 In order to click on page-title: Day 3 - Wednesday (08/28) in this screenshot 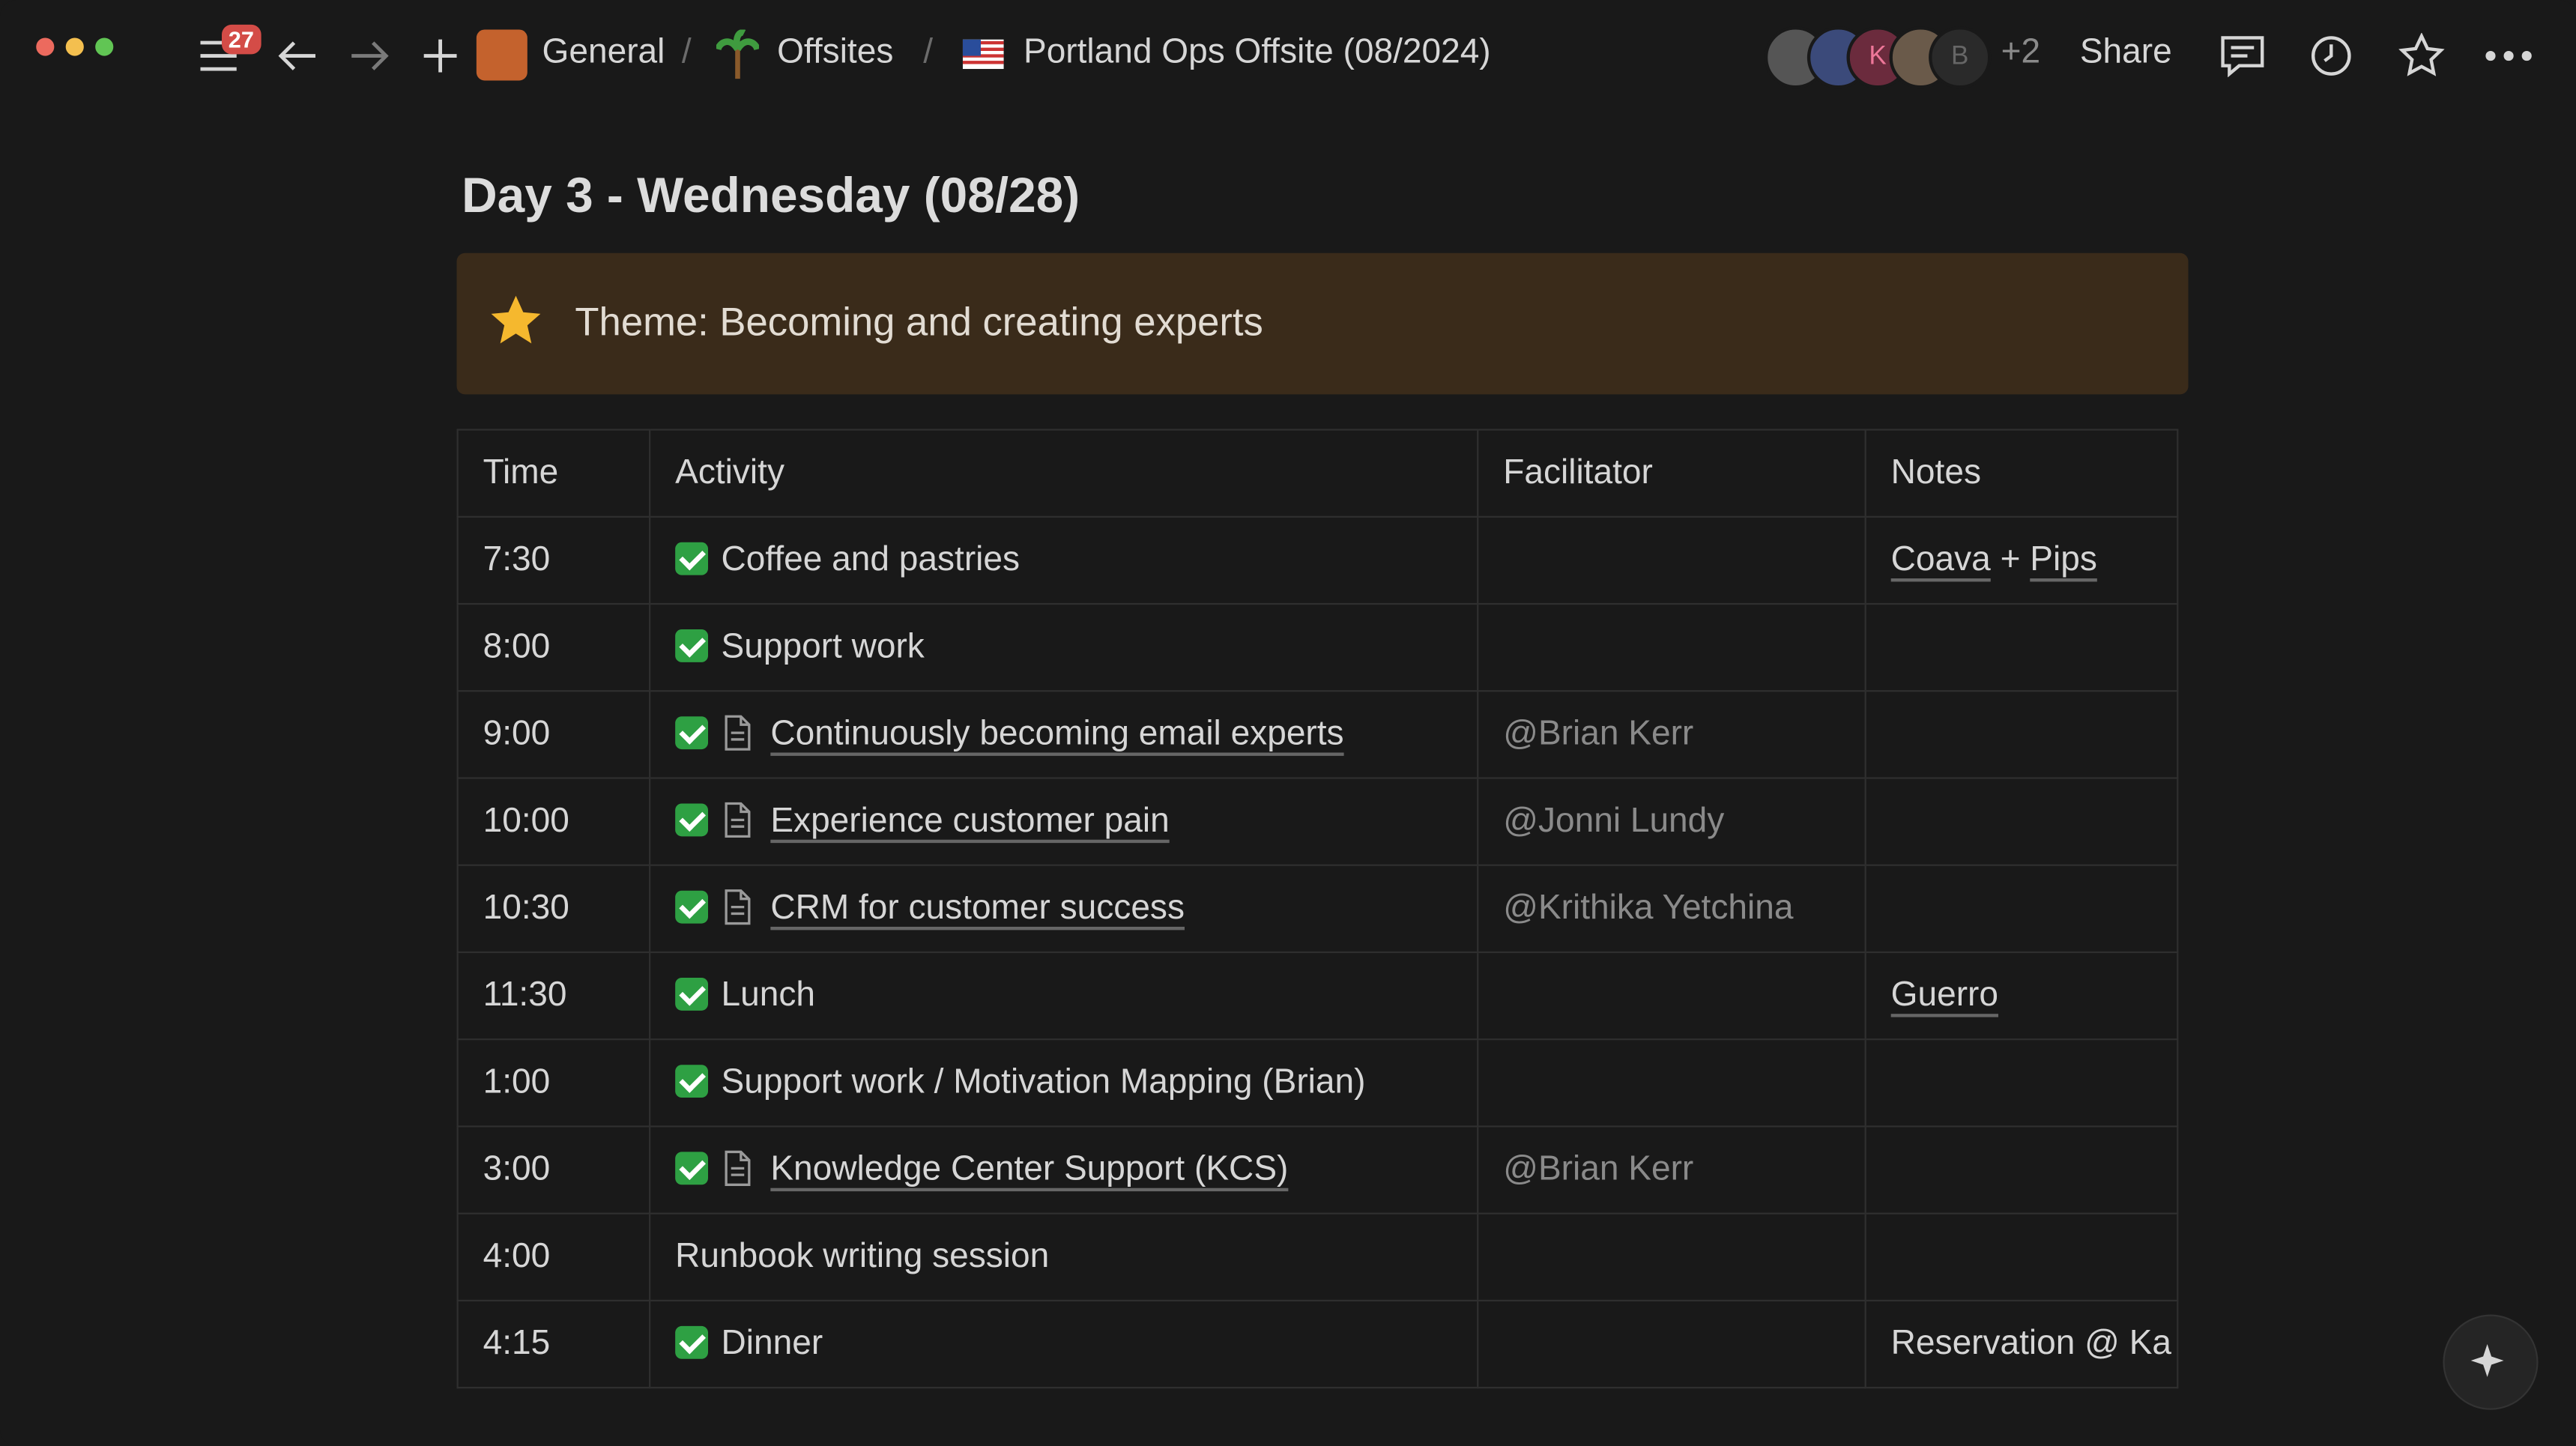, I will do `click(771, 196)`.